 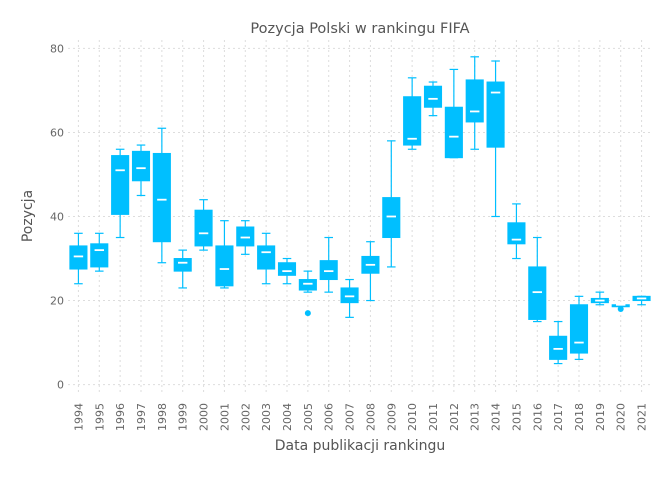 What do you see at coordinates (370, 417) in the screenshot?
I see `x-tick-label: 2008` at bounding box center [370, 417].